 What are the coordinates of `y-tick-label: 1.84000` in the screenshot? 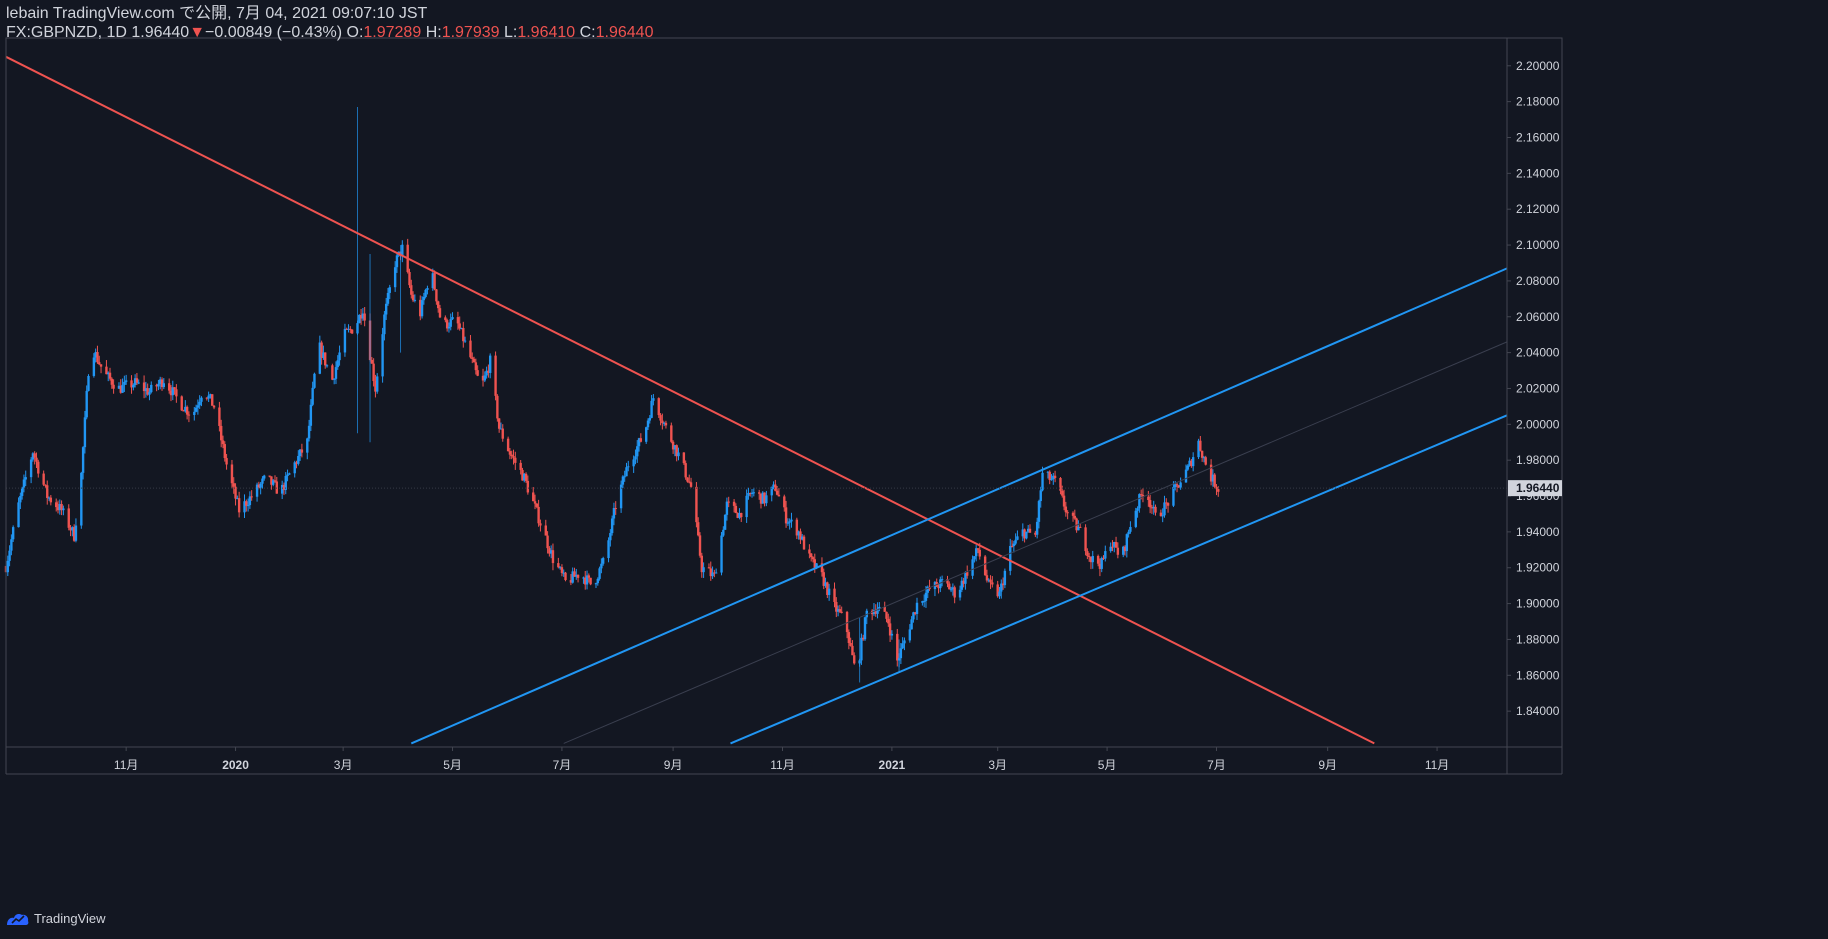 It's located at (1538, 711).